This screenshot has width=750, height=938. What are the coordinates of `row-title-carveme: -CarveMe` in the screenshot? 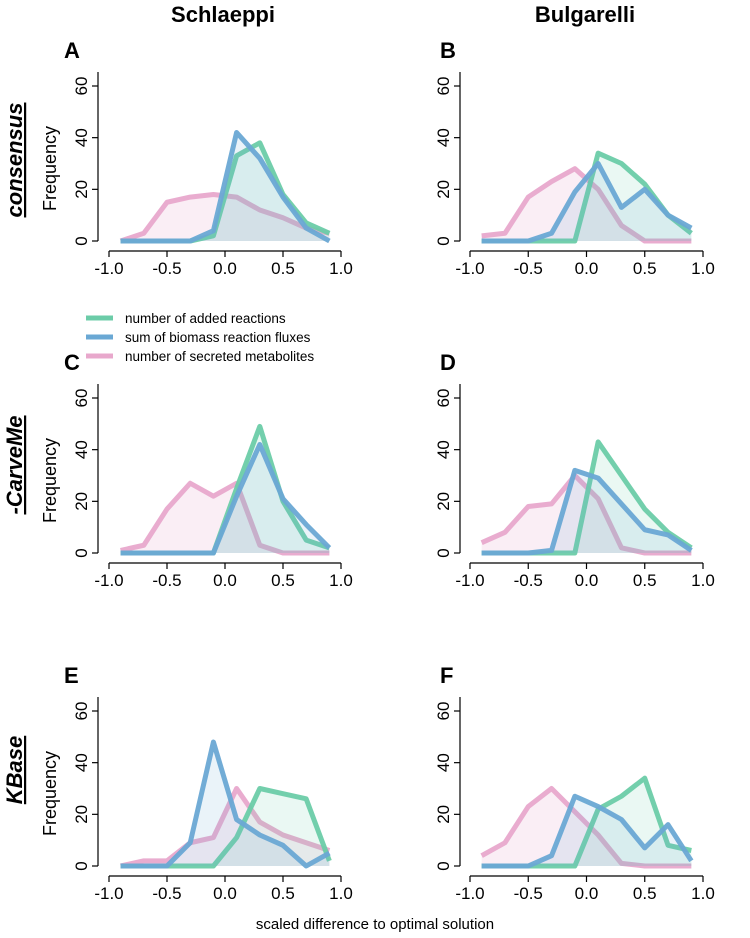 It's located at (14, 464).